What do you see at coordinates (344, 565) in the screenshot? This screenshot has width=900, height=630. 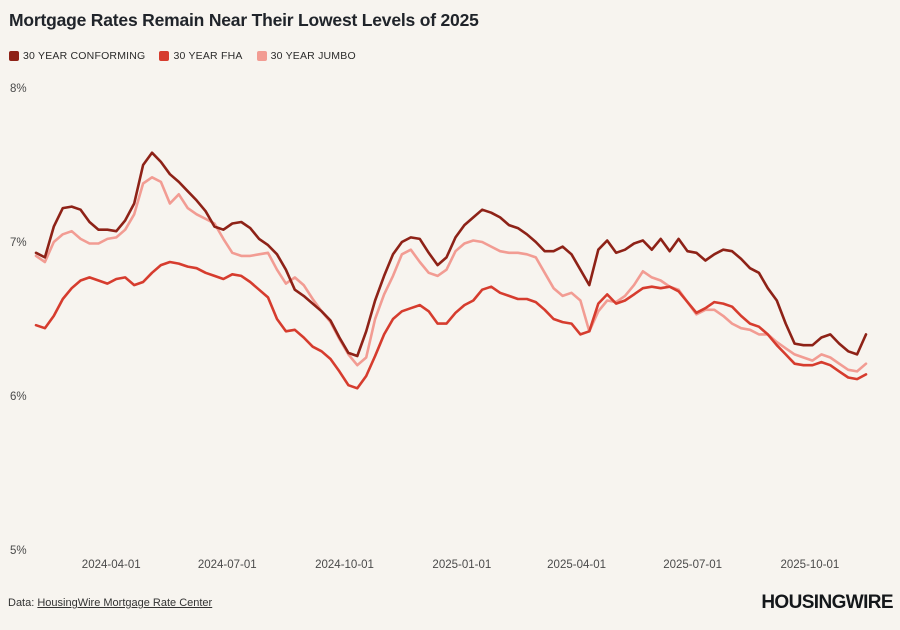 I see `x-axis-tick-label: 2024-10-01` at bounding box center [344, 565].